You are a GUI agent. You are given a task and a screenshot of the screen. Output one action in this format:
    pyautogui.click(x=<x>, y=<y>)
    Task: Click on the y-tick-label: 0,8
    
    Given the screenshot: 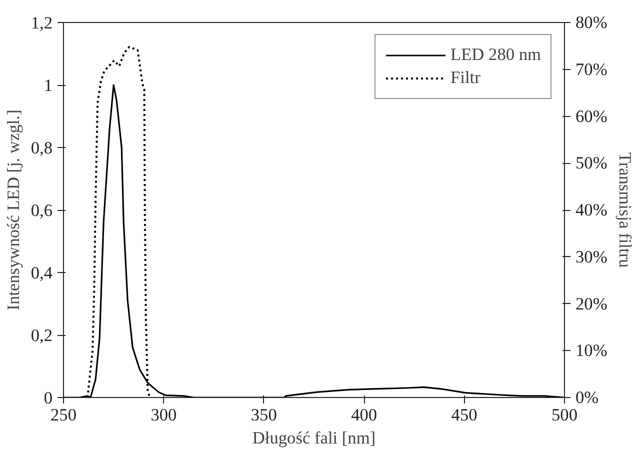 What is the action you would take?
    pyautogui.click(x=41, y=148)
    